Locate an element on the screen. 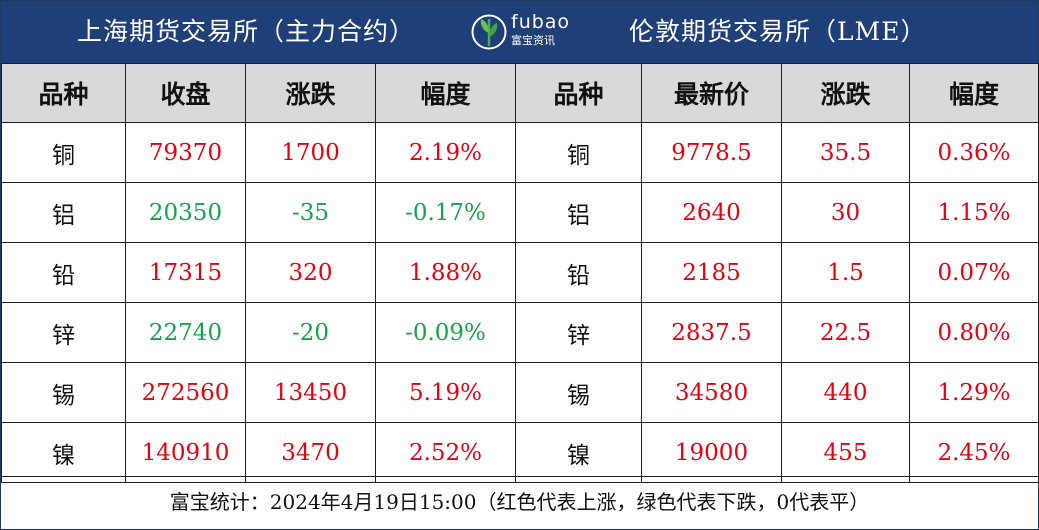  lme-pct: 0.36% is located at coordinates (974, 152).